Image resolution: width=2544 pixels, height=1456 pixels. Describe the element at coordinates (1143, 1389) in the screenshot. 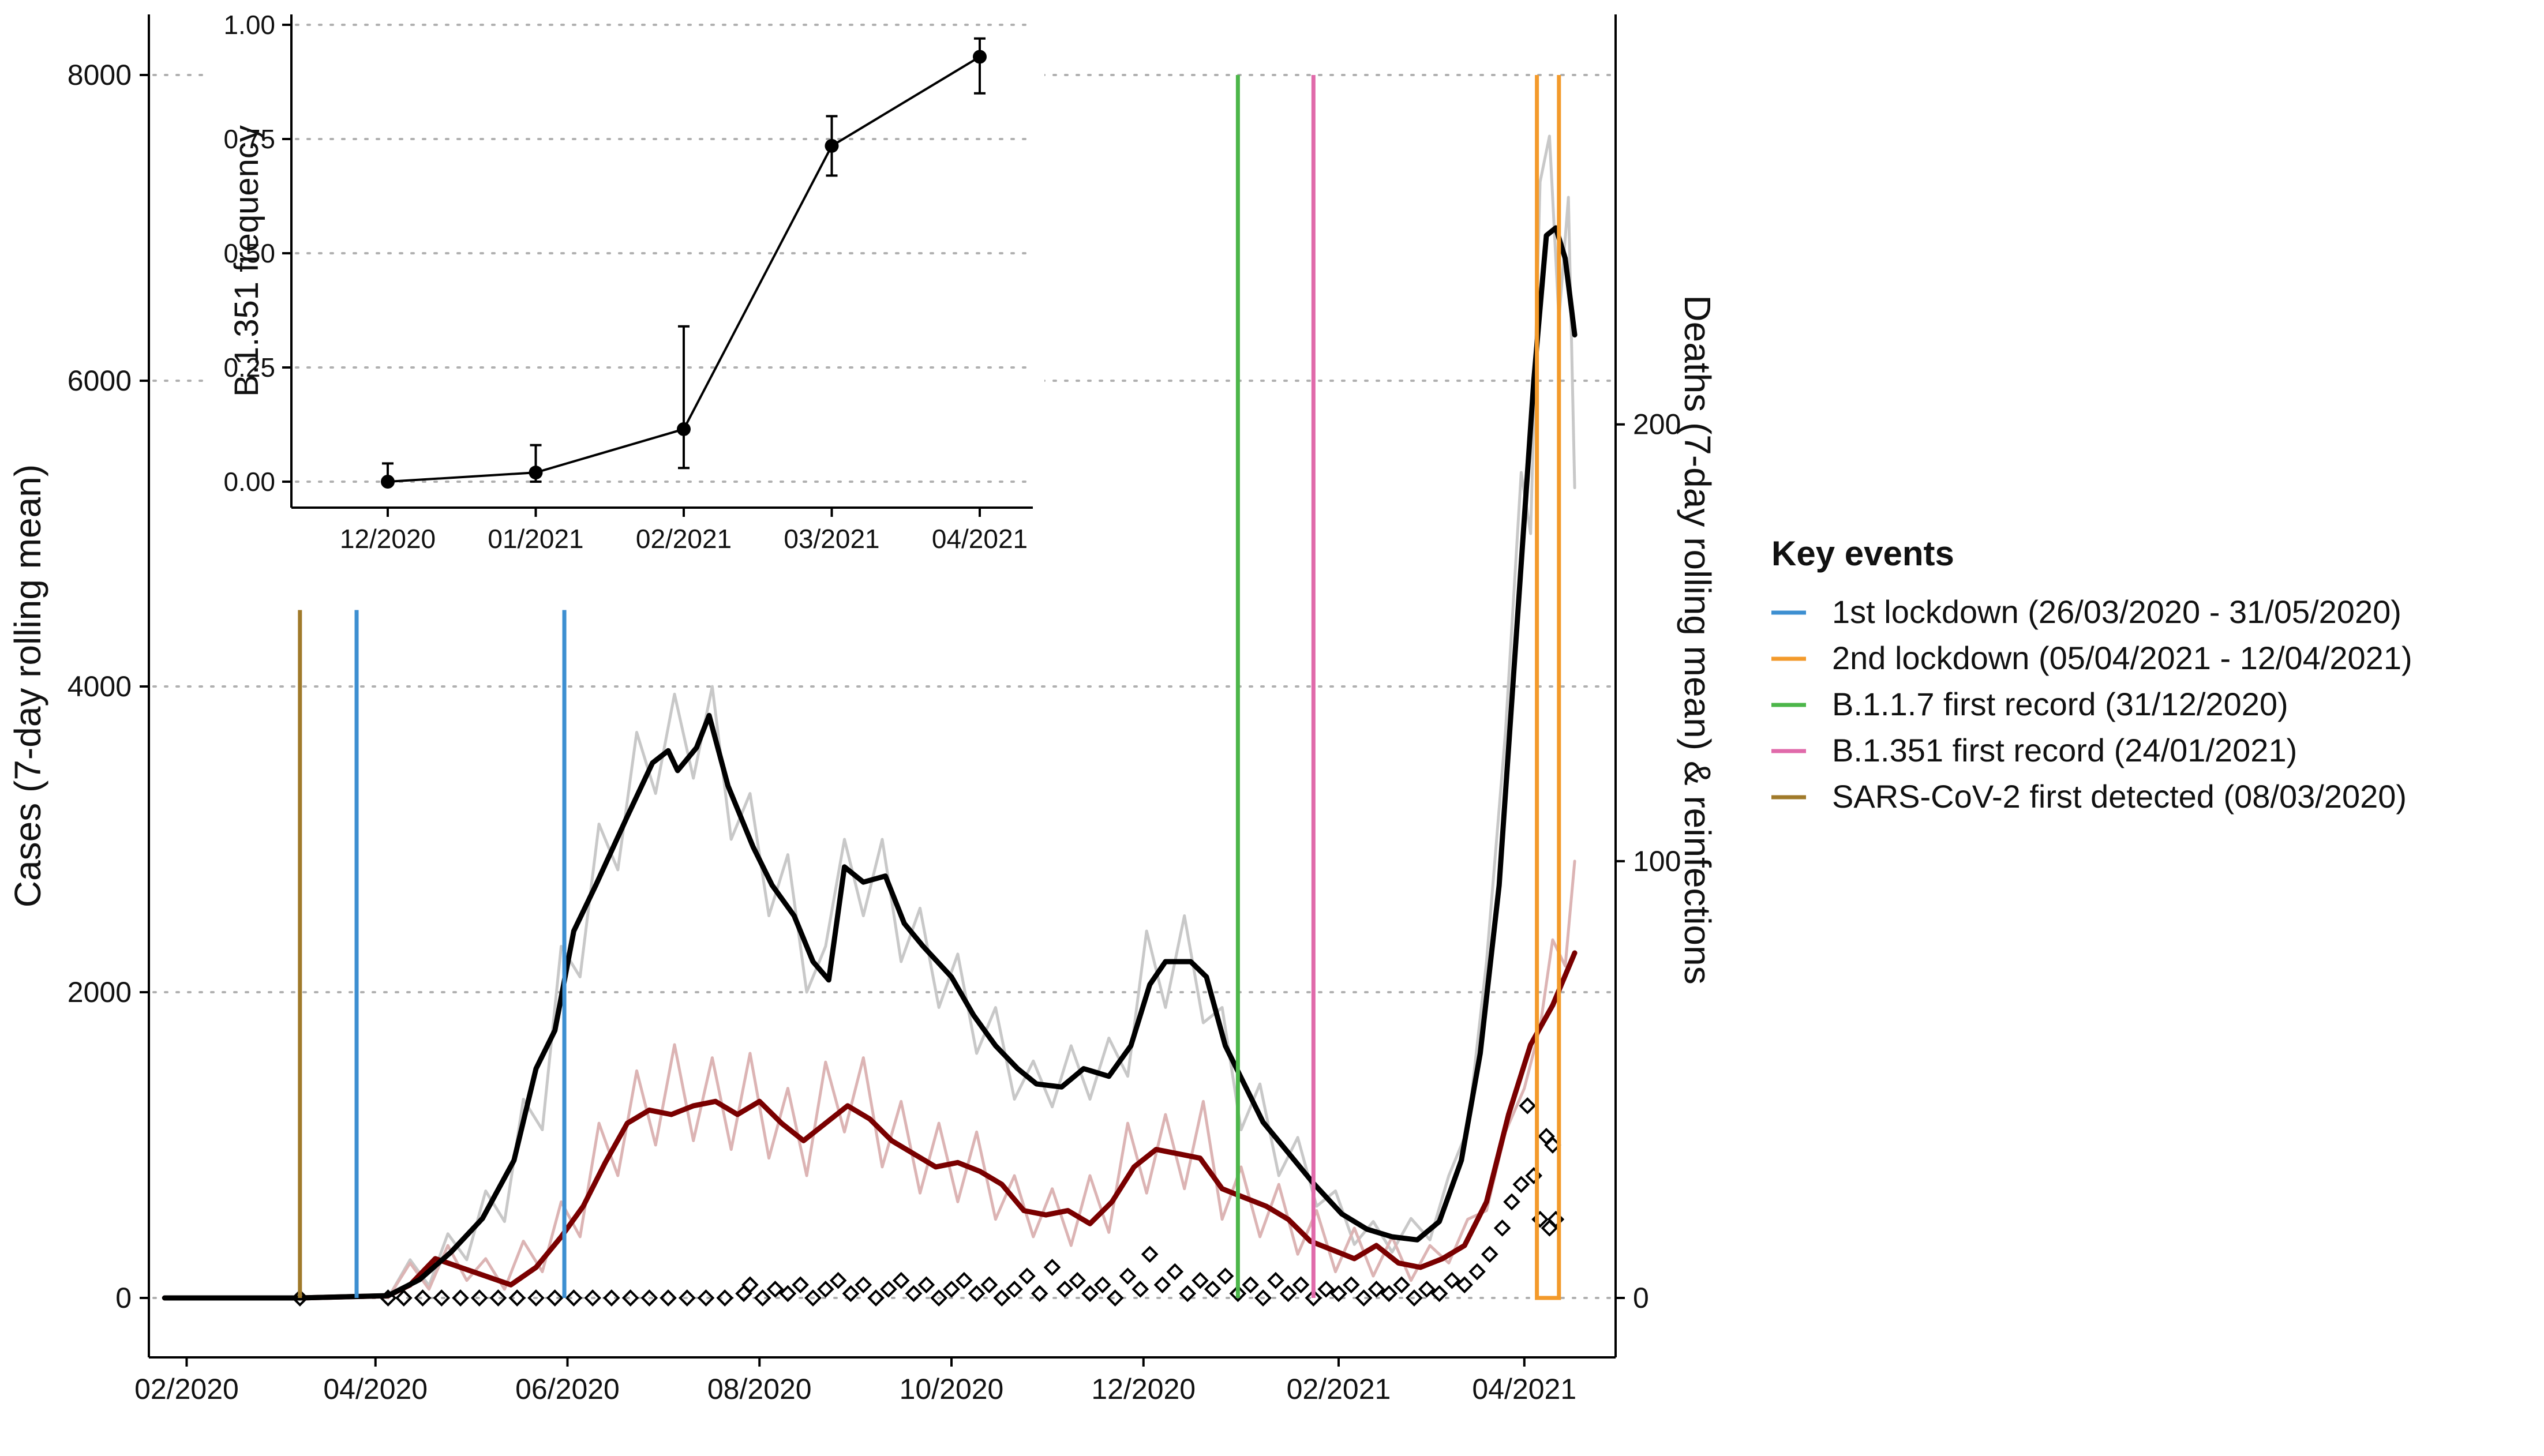

I see `x-tick-label: 12/2020` at that location.